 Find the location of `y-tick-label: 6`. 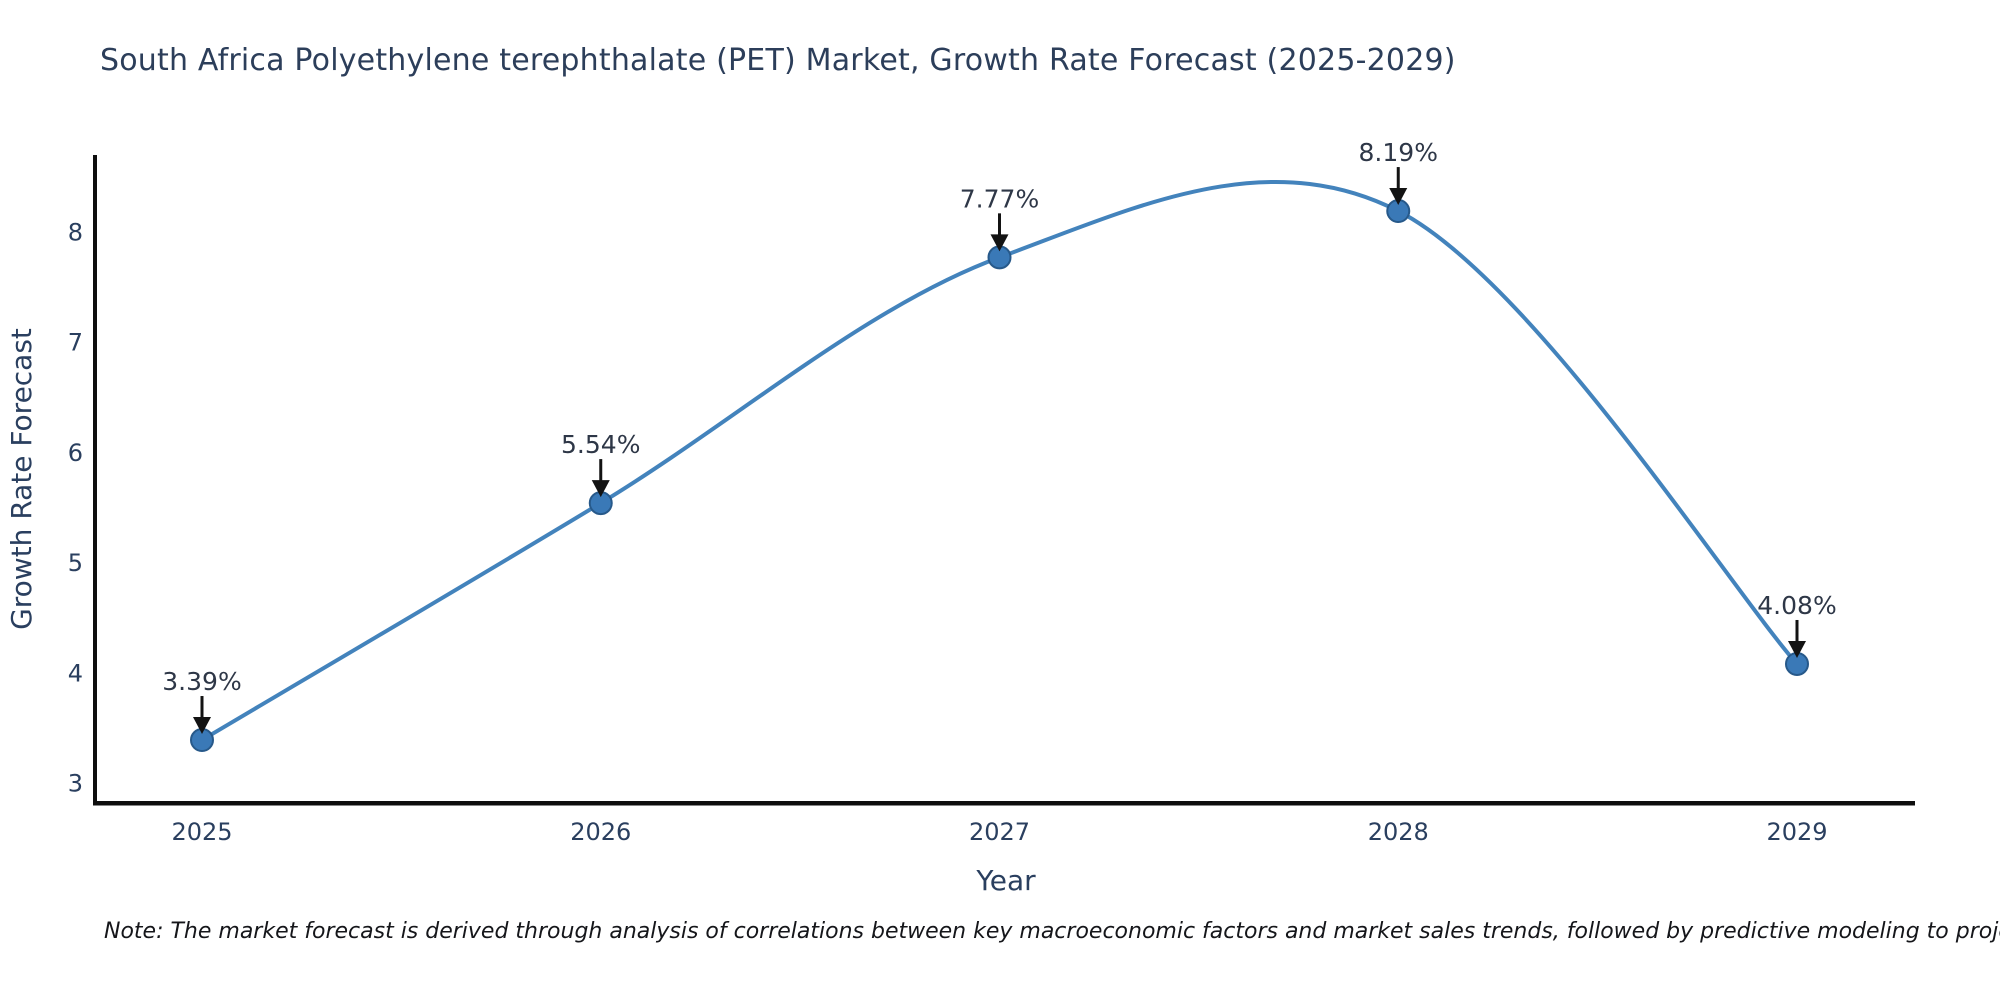

y-tick-label: 6 is located at coordinates (75, 453).